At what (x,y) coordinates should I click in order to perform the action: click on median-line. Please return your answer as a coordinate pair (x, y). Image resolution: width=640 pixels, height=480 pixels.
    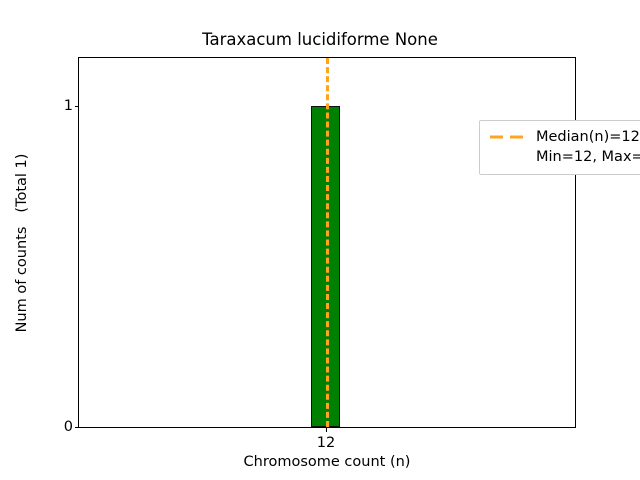
    Looking at the image, I should click on (327, 242).